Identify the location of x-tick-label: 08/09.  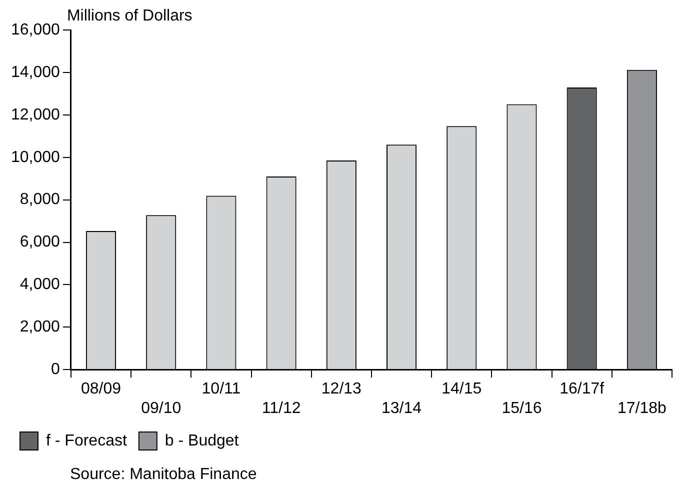
(101, 389).